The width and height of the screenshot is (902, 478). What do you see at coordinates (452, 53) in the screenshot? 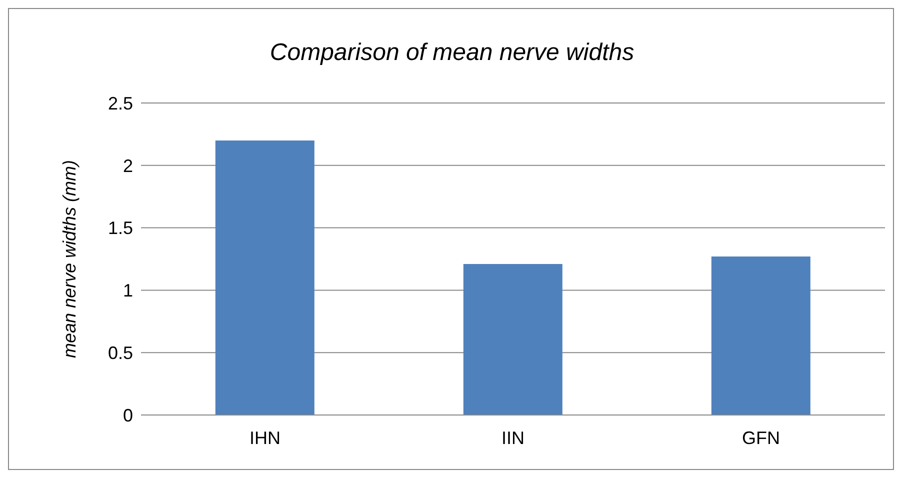
I see `chart-title: Comparison of mean nerve widths` at bounding box center [452, 53].